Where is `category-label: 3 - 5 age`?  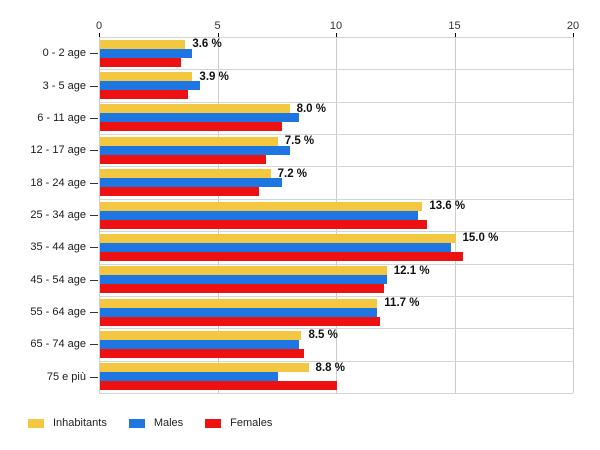
category-label: 3 - 5 age is located at coordinates (64, 85).